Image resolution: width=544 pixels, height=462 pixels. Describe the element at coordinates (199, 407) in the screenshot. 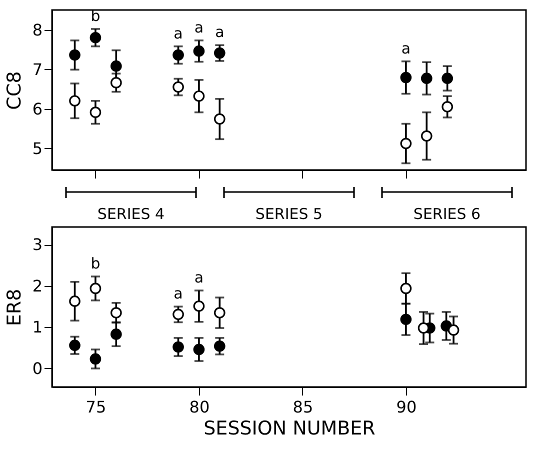

I see `x-tick-label: 80` at that location.